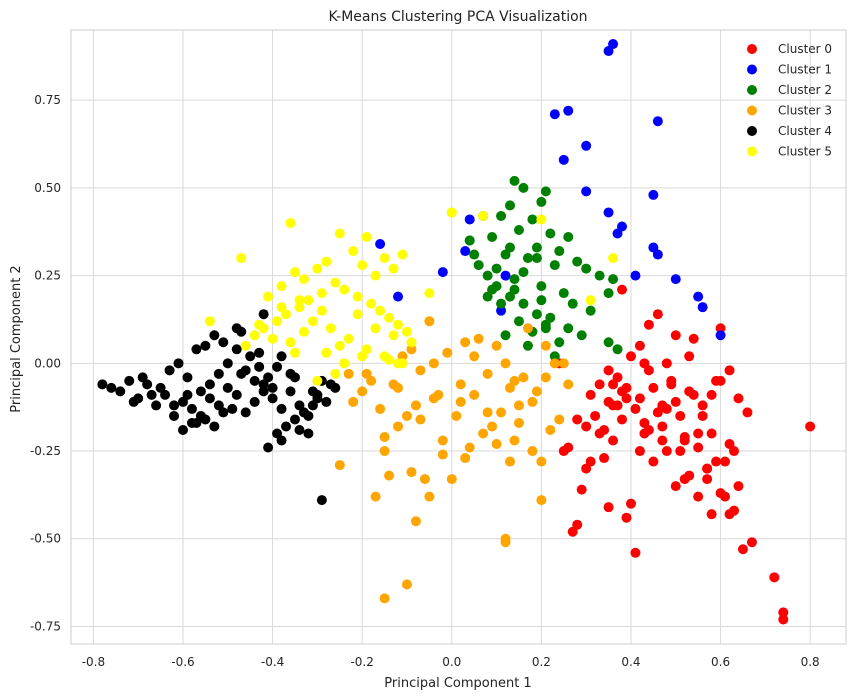 This screenshot has width=856, height=699. What do you see at coordinates (805, 90) in the screenshot?
I see `legend-label: Cluster 2` at bounding box center [805, 90].